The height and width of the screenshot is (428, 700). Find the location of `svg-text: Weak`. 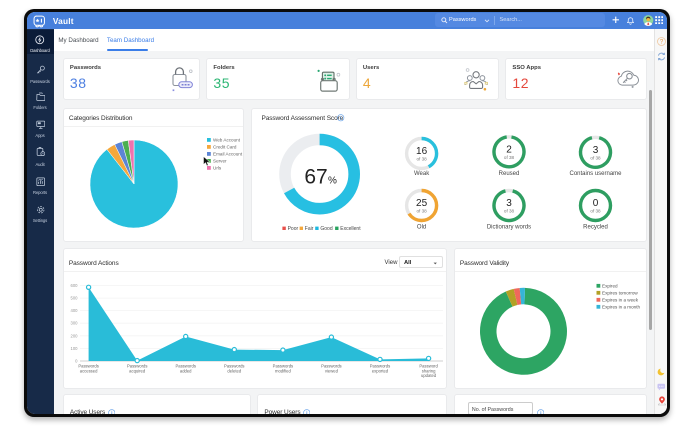

svg-text: Weak is located at coordinates (422, 174).